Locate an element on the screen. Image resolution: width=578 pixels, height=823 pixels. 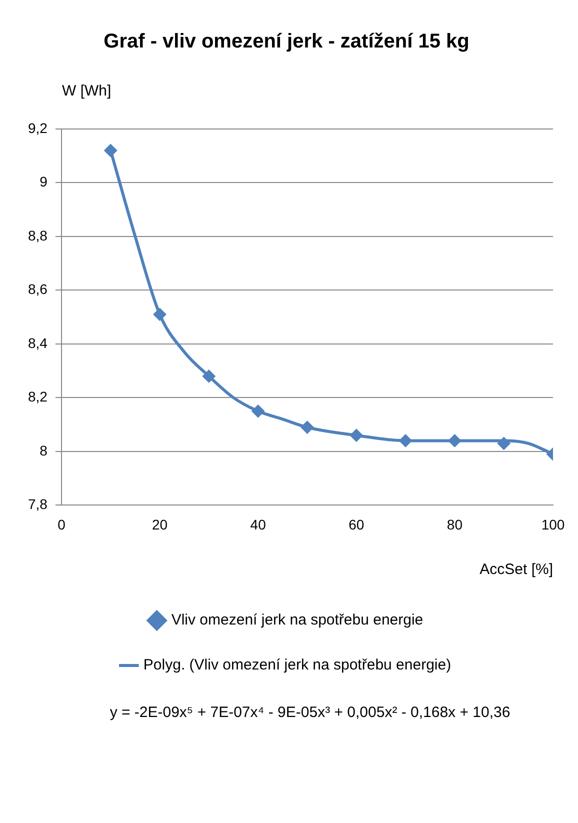
x-tick-label: 40 is located at coordinates (258, 524).